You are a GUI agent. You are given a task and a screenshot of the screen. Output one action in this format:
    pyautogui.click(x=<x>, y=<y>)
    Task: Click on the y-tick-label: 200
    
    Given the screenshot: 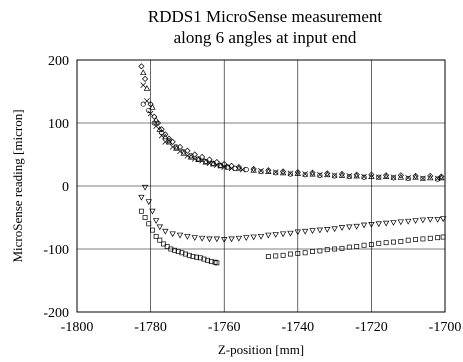 What is the action you would take?
    pyautogui.click(x=58, y=61)
    